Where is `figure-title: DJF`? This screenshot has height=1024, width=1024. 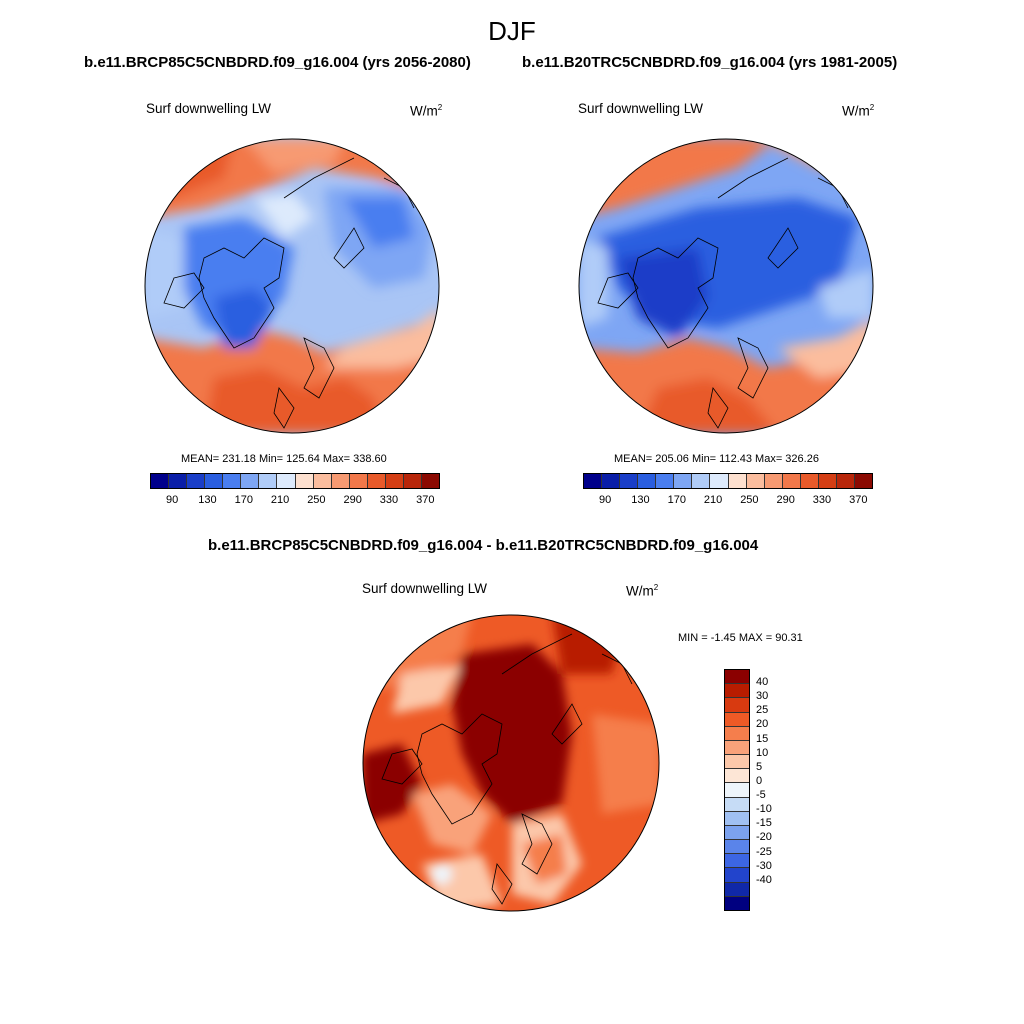 figure-title: DJF is located at coordinates (512, 31).